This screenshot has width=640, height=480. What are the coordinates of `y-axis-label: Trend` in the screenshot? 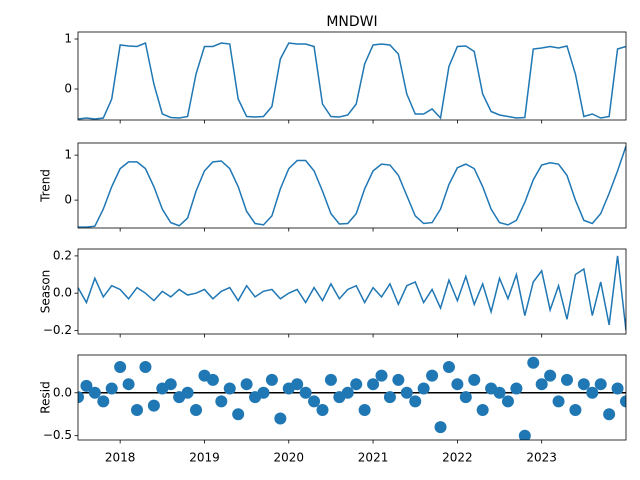 It's located at (46, 186).